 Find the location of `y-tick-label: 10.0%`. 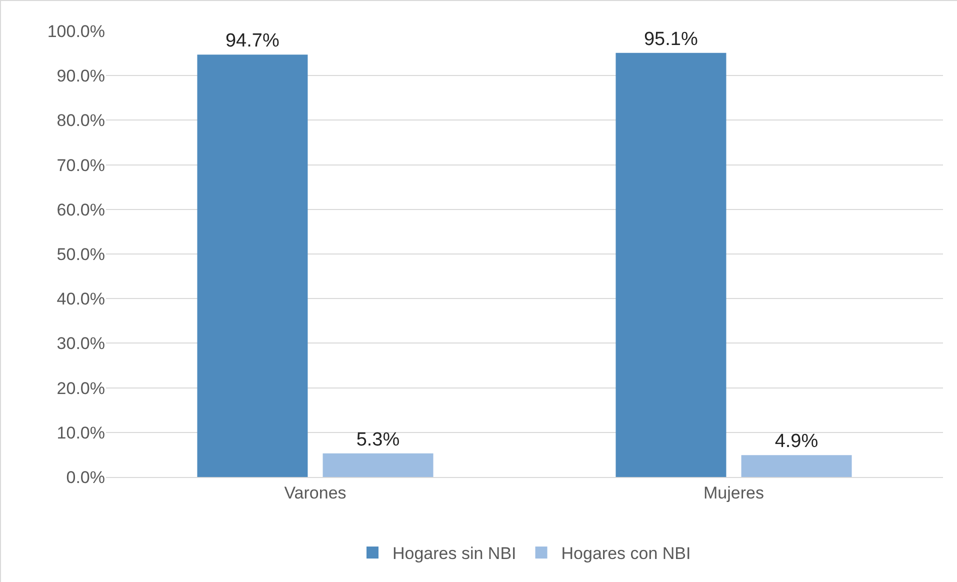

y-tick-label: 10.0% is located at coordinates (80, 432).